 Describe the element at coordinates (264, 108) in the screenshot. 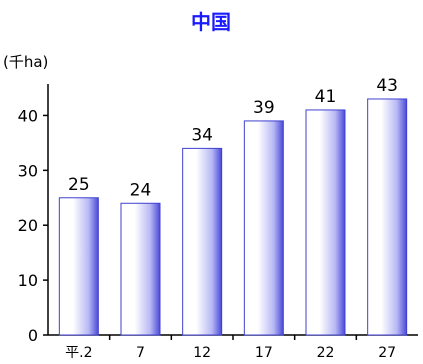

I see `data-label: 39` at that location.